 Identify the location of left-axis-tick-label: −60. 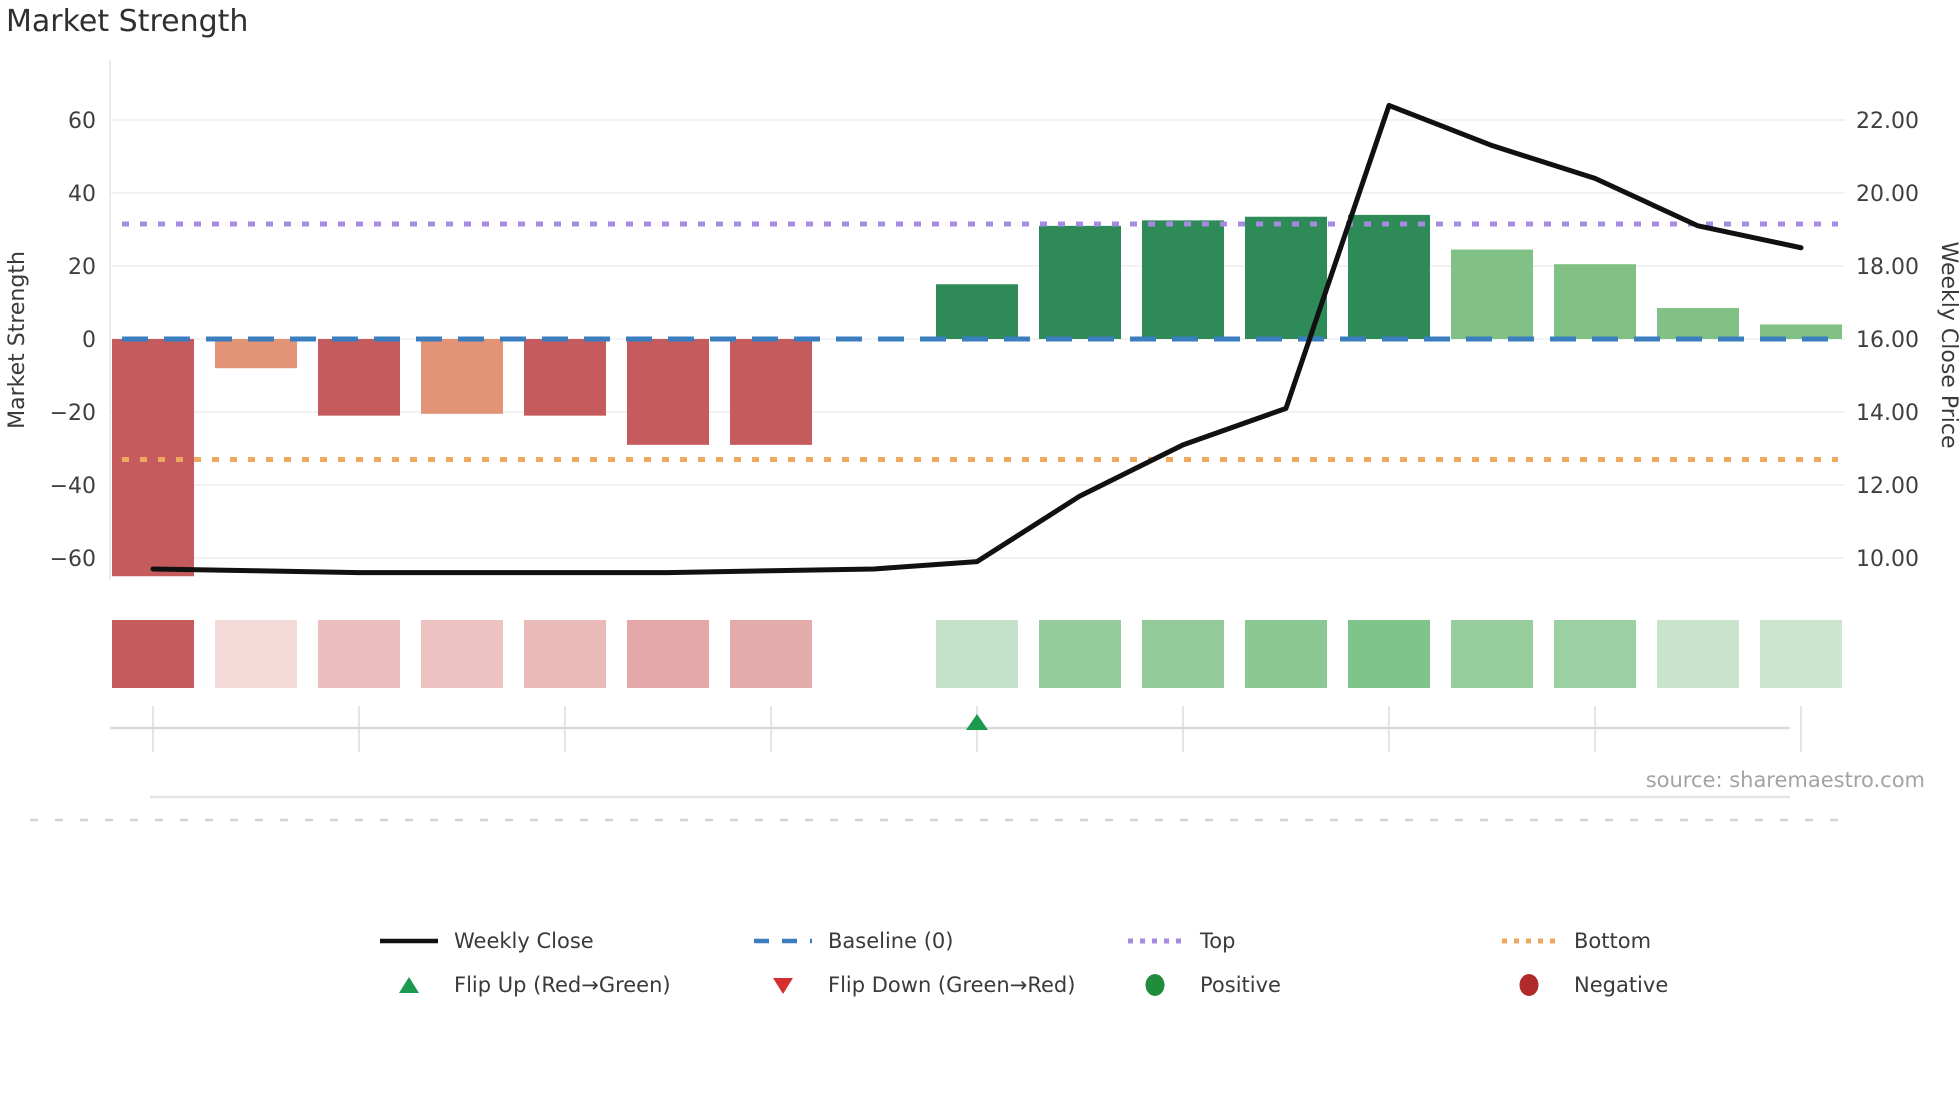
(73, 559).